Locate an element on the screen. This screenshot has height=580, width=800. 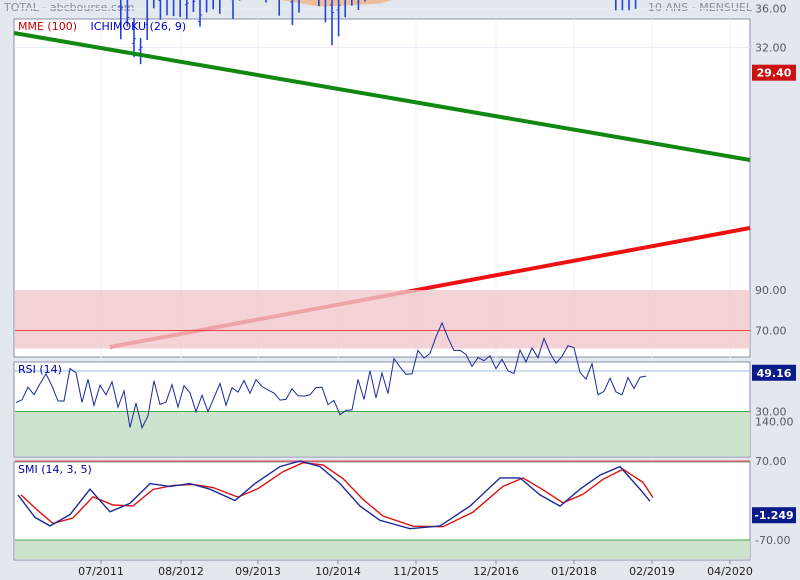
smi-y-tick: -70.00 is located at coordinates (772, 540).